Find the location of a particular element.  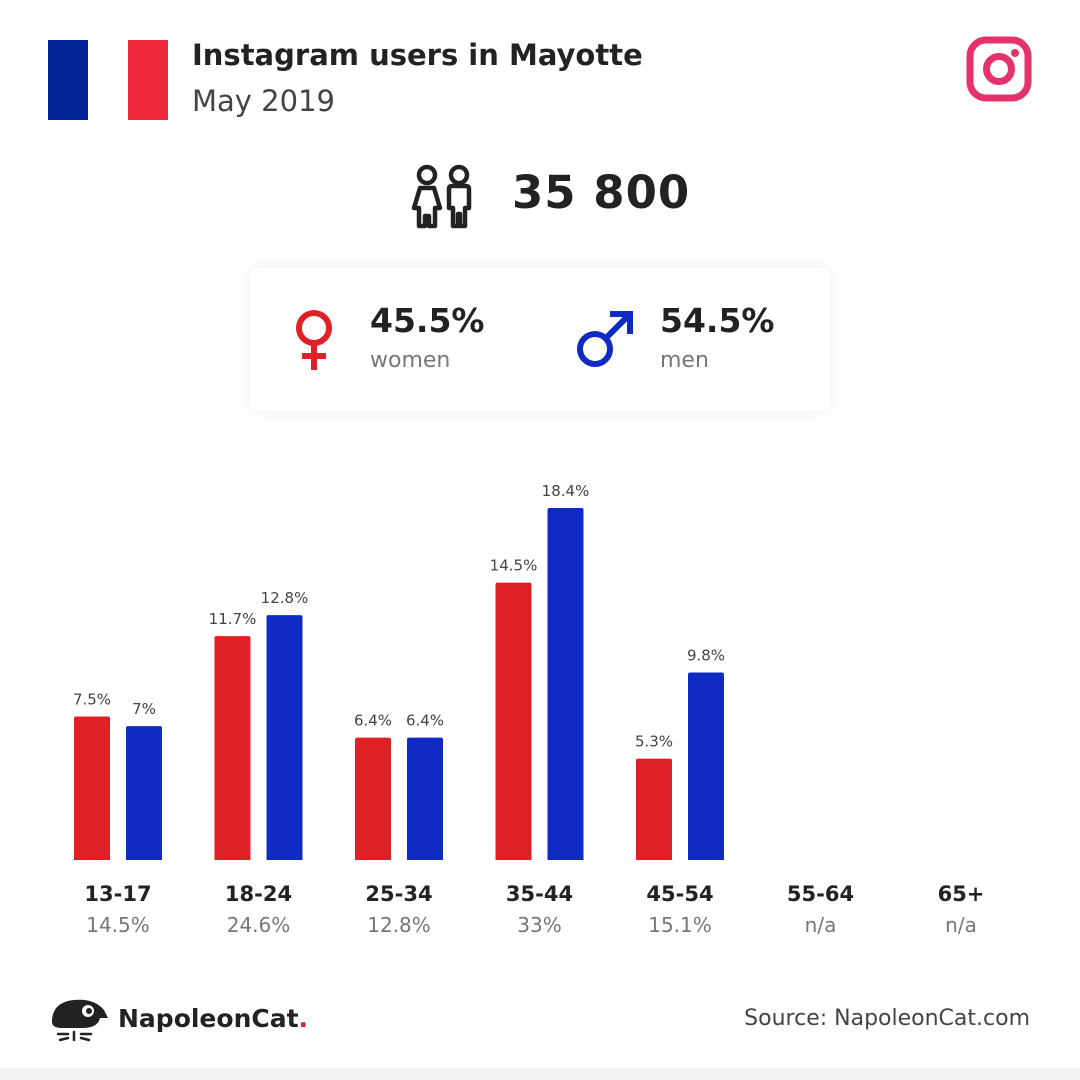

brand-text: NapoleonCat is located at coordinates (208, 1018).